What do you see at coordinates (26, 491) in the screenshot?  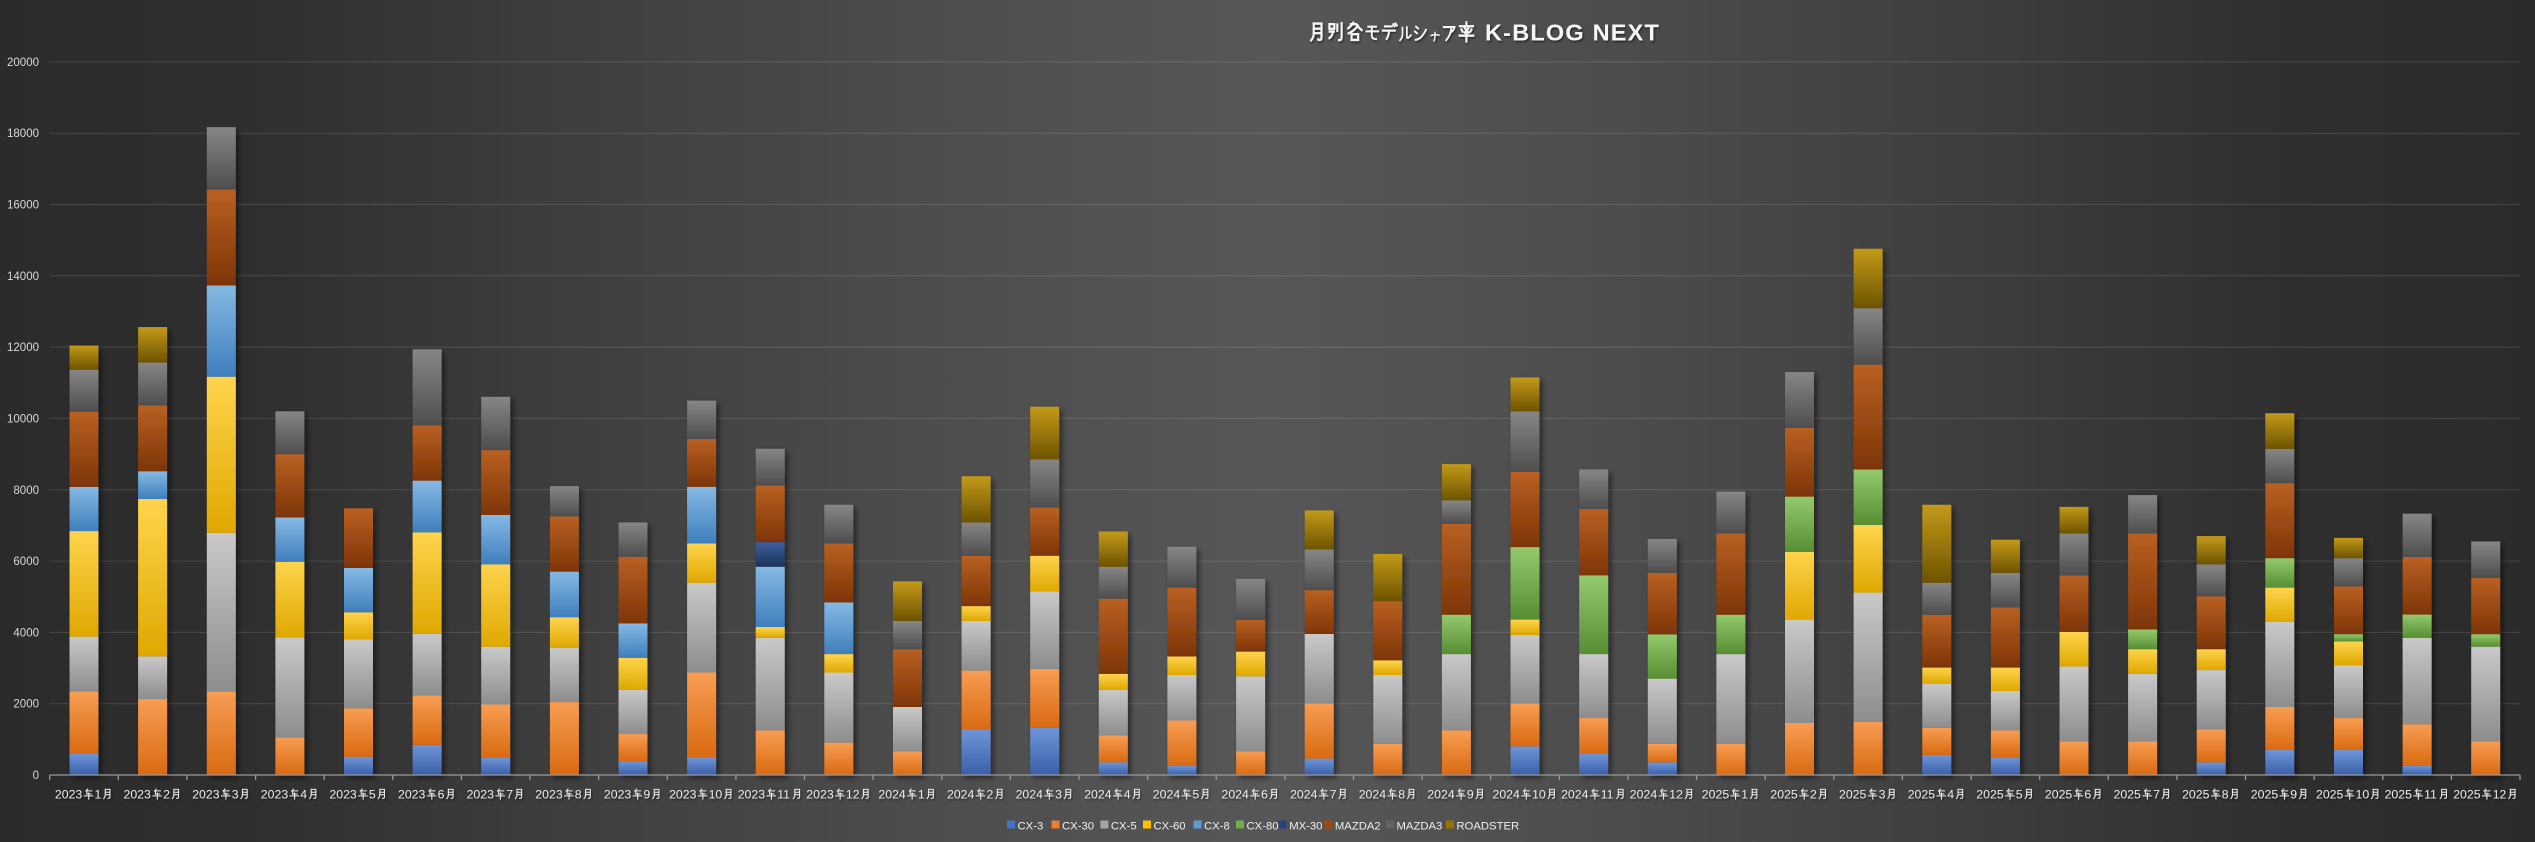 I see `svg-text: 8000` at bounding box center [26, 491].